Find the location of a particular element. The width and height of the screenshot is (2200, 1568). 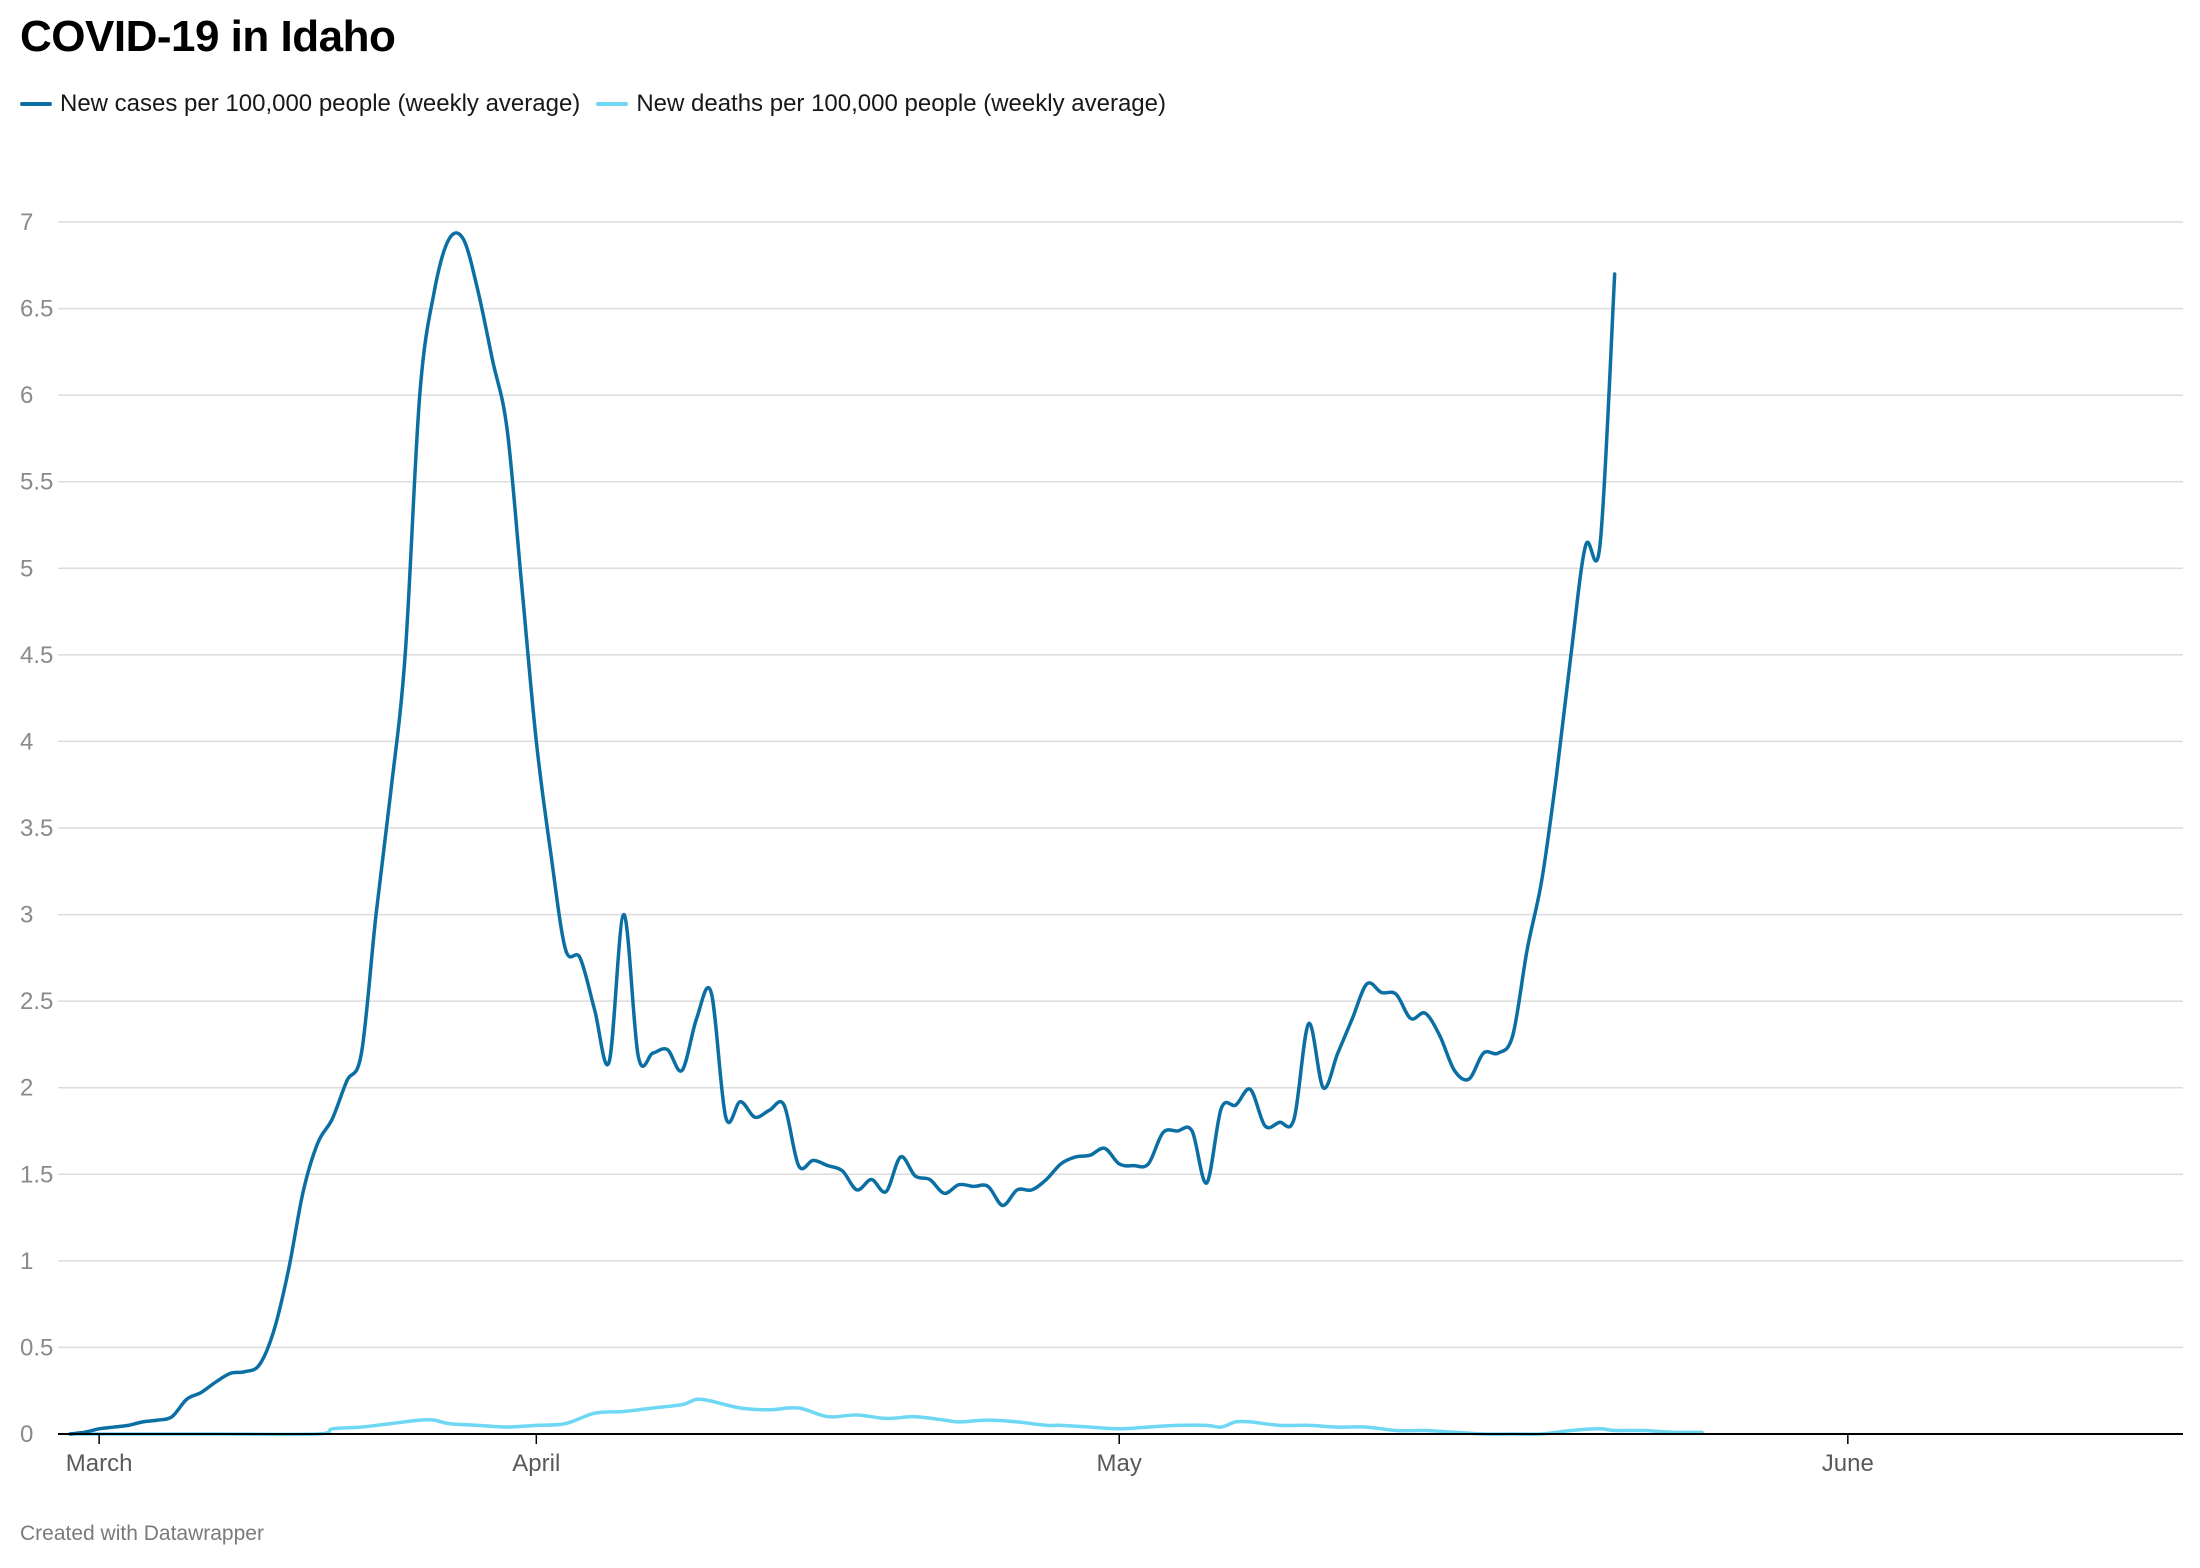

chart-title: COVID-19 in Idaho is located at coordinates (208, 36).